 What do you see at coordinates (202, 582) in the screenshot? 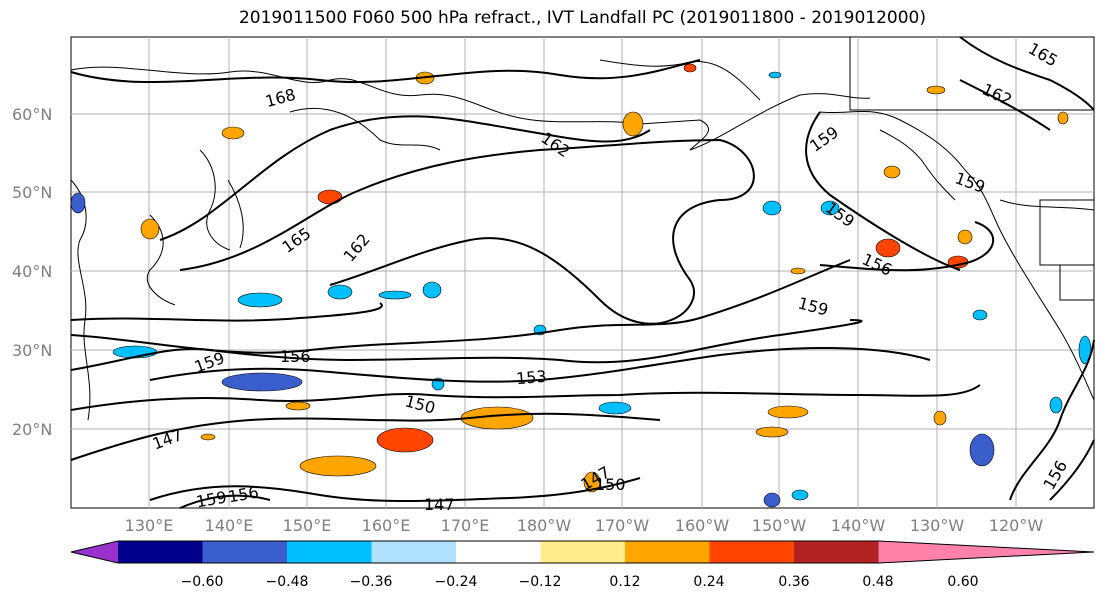
I see `colorbar-tick: −0.60` at bounding box center [202, 582].